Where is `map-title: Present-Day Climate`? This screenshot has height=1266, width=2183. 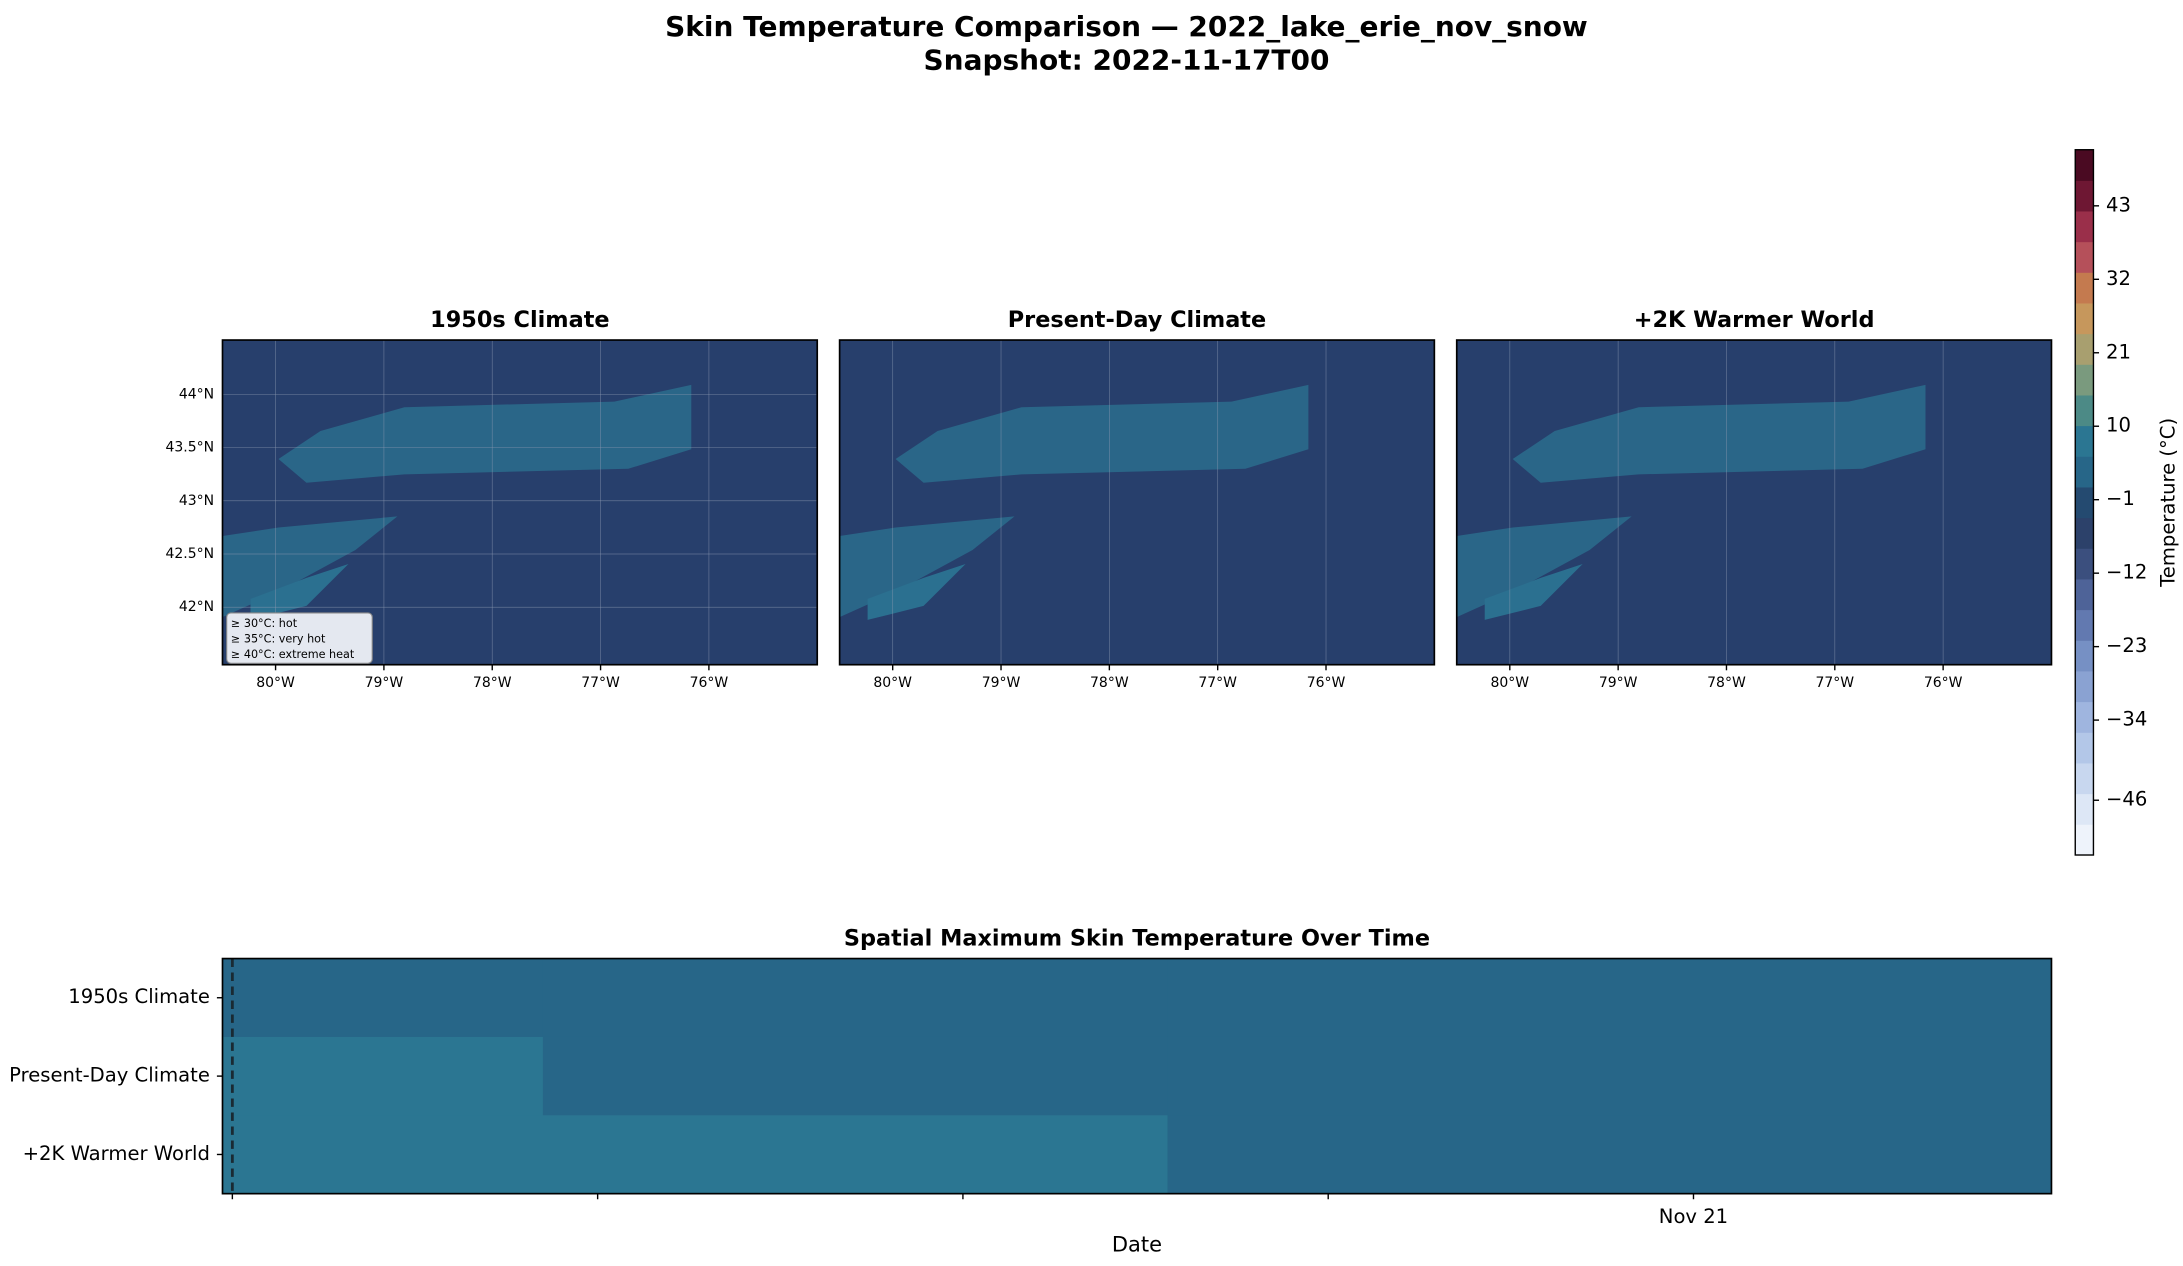
map-title: Present-Day Climate is located at coordinates (1137, 320).